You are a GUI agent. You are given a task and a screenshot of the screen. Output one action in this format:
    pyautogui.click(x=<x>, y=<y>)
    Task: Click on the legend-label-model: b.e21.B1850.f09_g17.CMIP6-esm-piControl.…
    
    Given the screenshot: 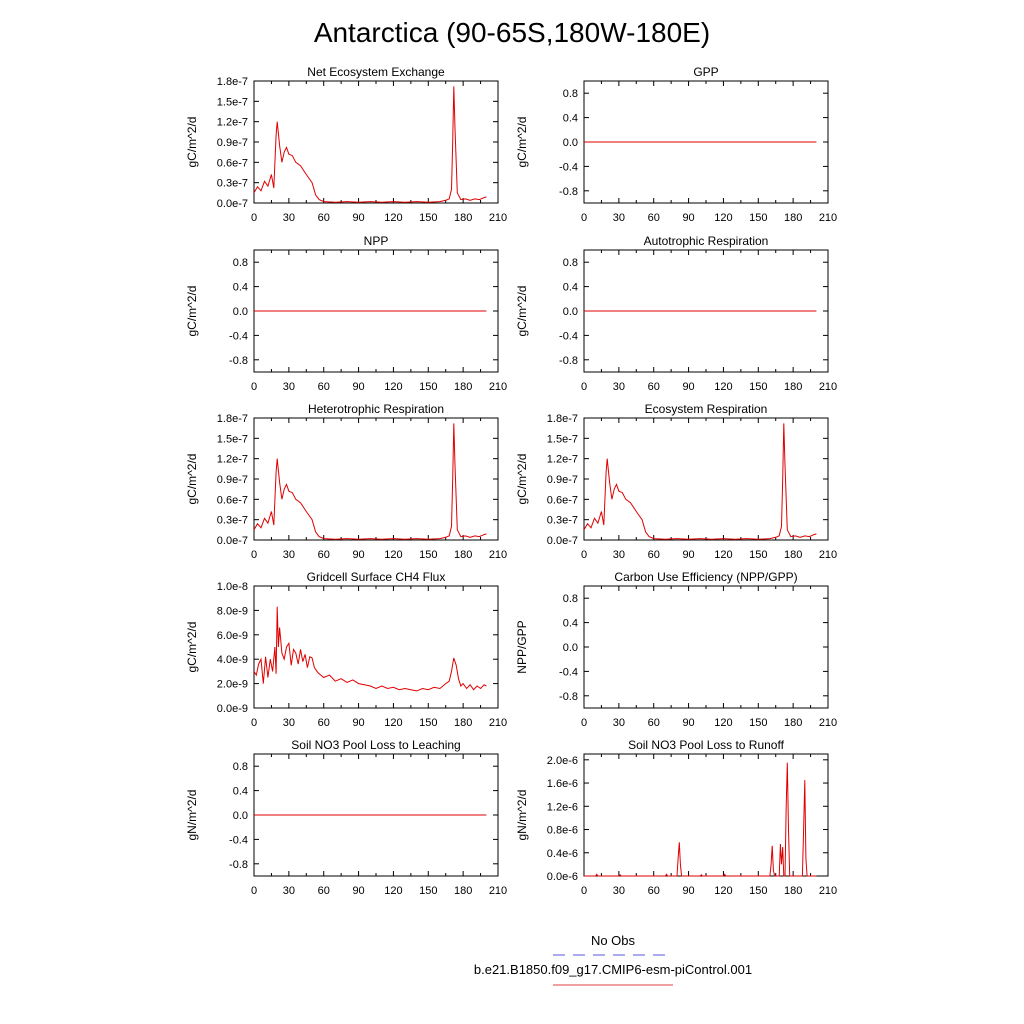 What is the action you would take?
    pyautogui.click(x=613, y=969)
    